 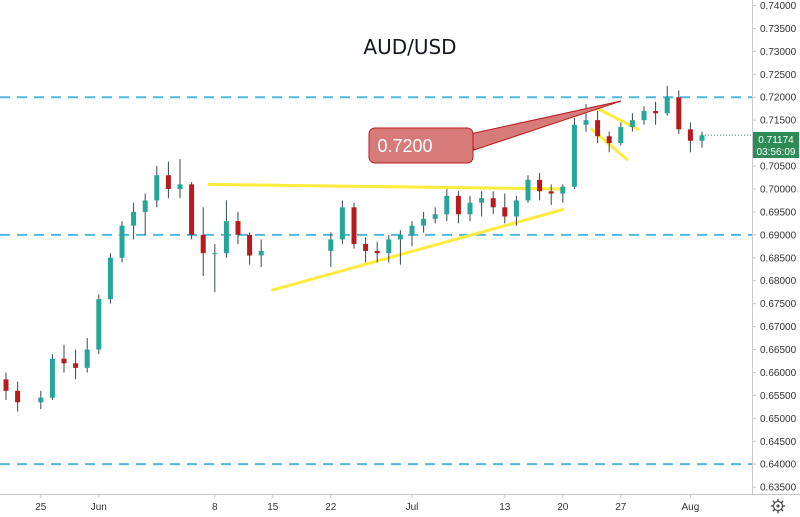 What do you see at coordinates (412, 507) in the screenshot?
I see `time-tick-label: Jul` at bounding box center [412, 507].